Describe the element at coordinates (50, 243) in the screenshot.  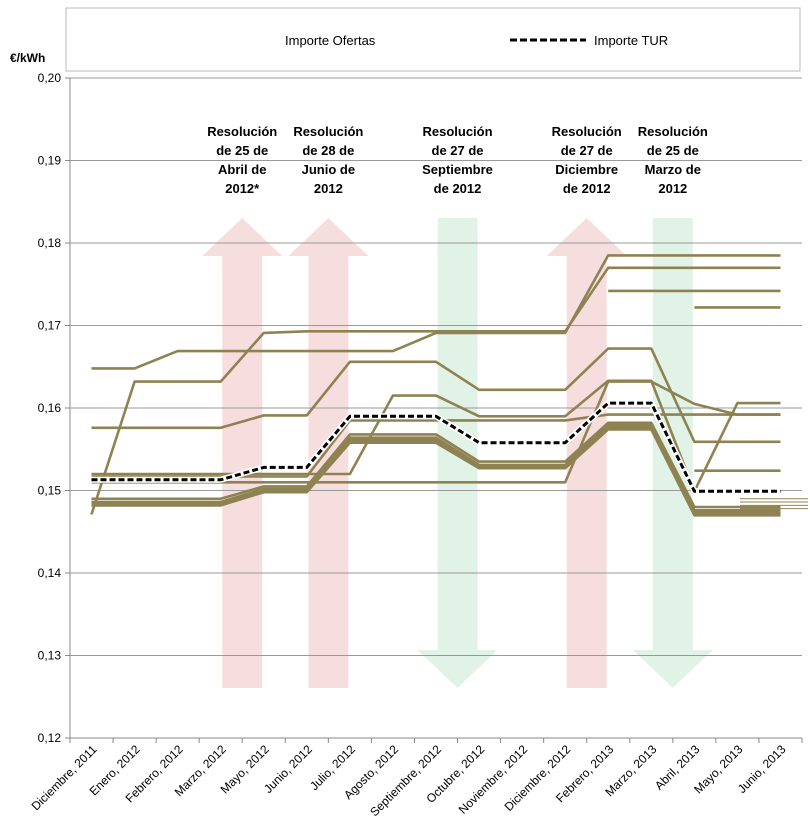
I see `y-tick-label: 0,18` at that location.